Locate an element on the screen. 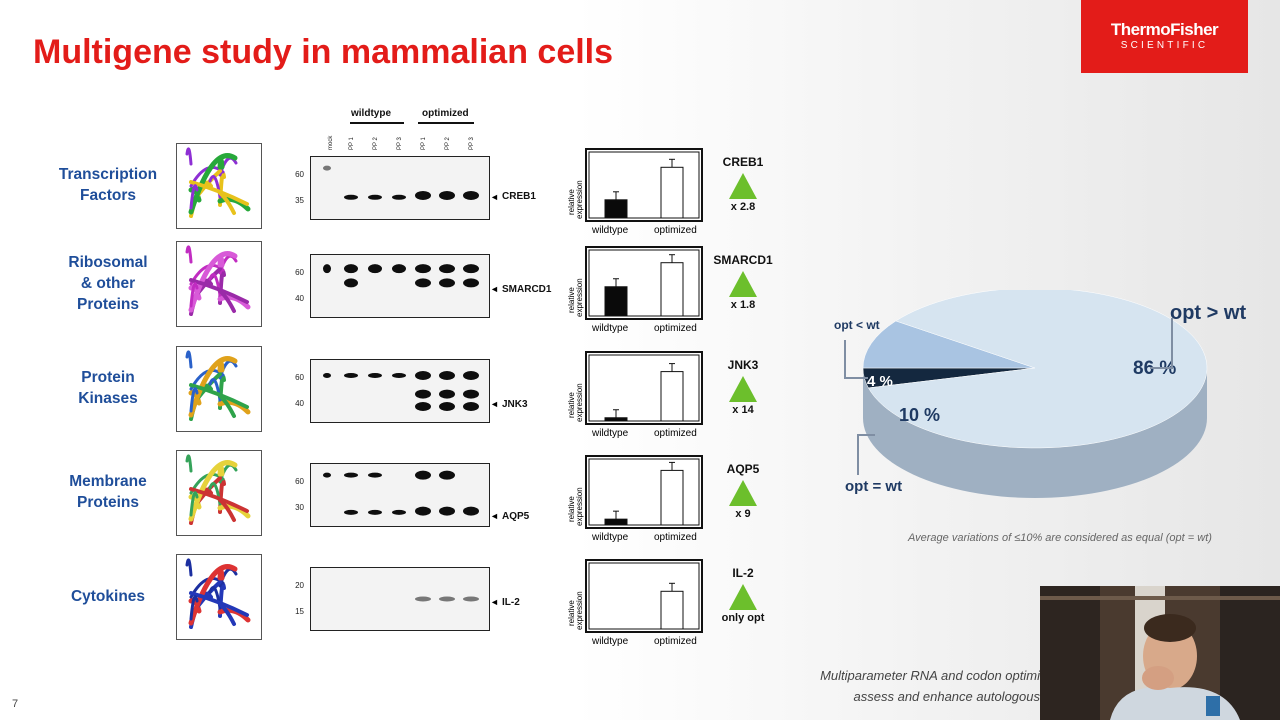  category-label-line: & other is located at coordinates (108, 283).